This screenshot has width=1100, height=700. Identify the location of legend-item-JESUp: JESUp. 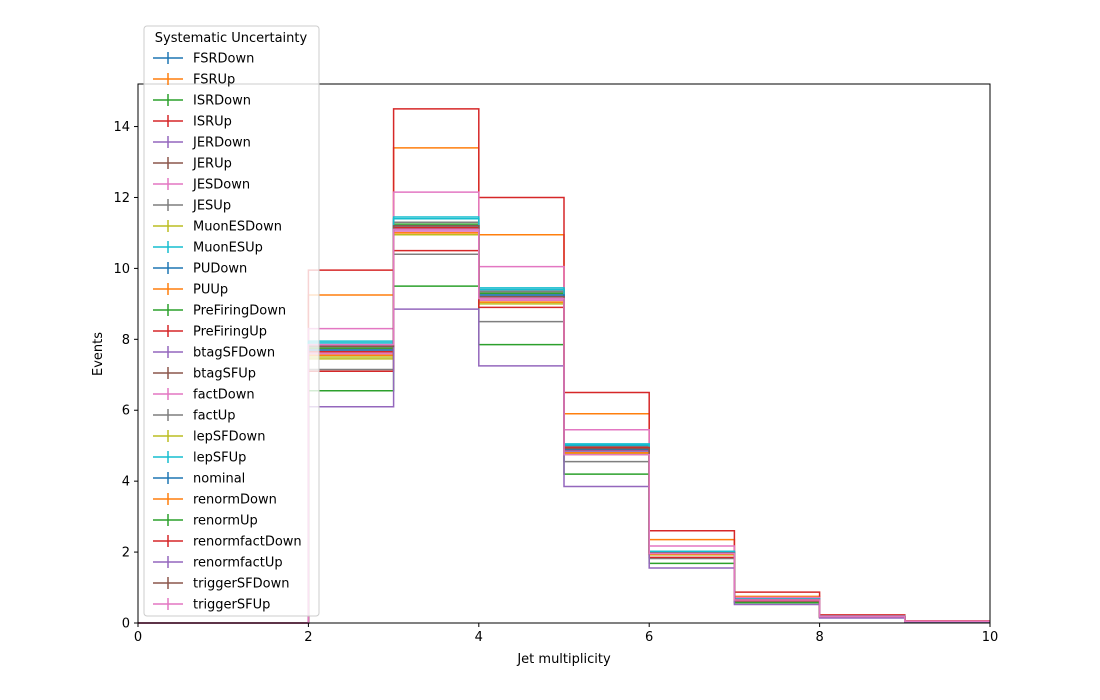
(192, 206).